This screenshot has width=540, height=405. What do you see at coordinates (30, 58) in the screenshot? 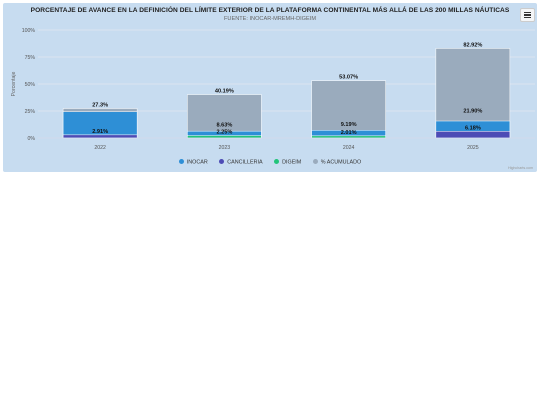
I see `y-tick-label: 75%` at bounding box center [30, 58].